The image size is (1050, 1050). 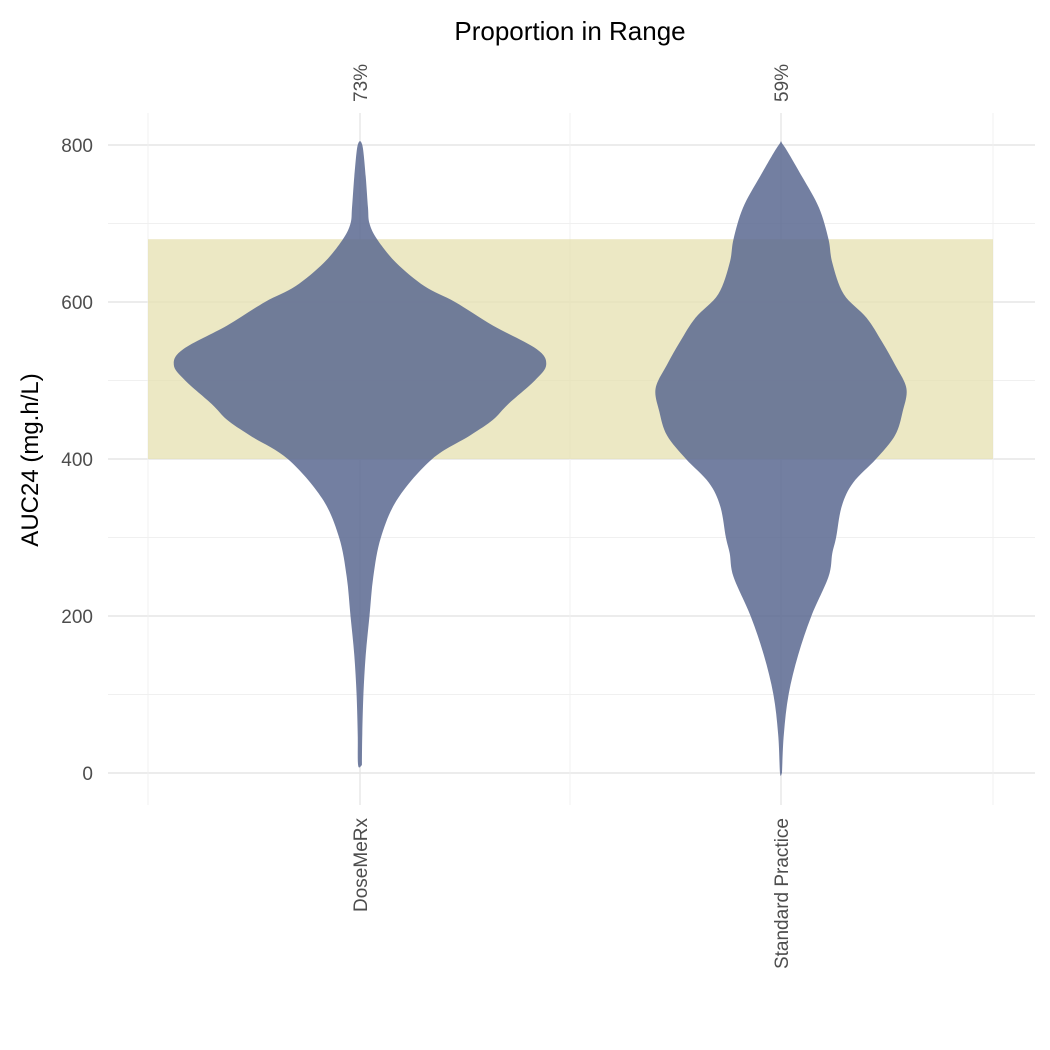 I want to click on proportion-label: 59%, so click(x=782, y=83).